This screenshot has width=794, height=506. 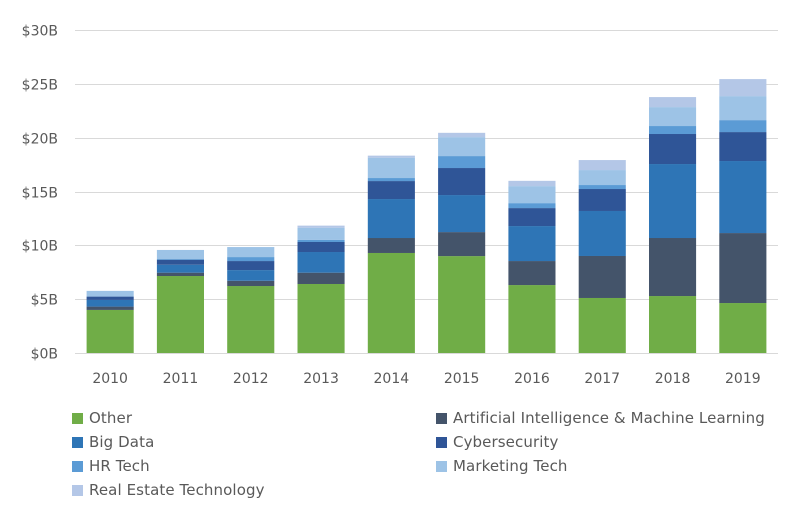 I want to click on bar-segment-big-data-2012, so click(x=251, y=275).